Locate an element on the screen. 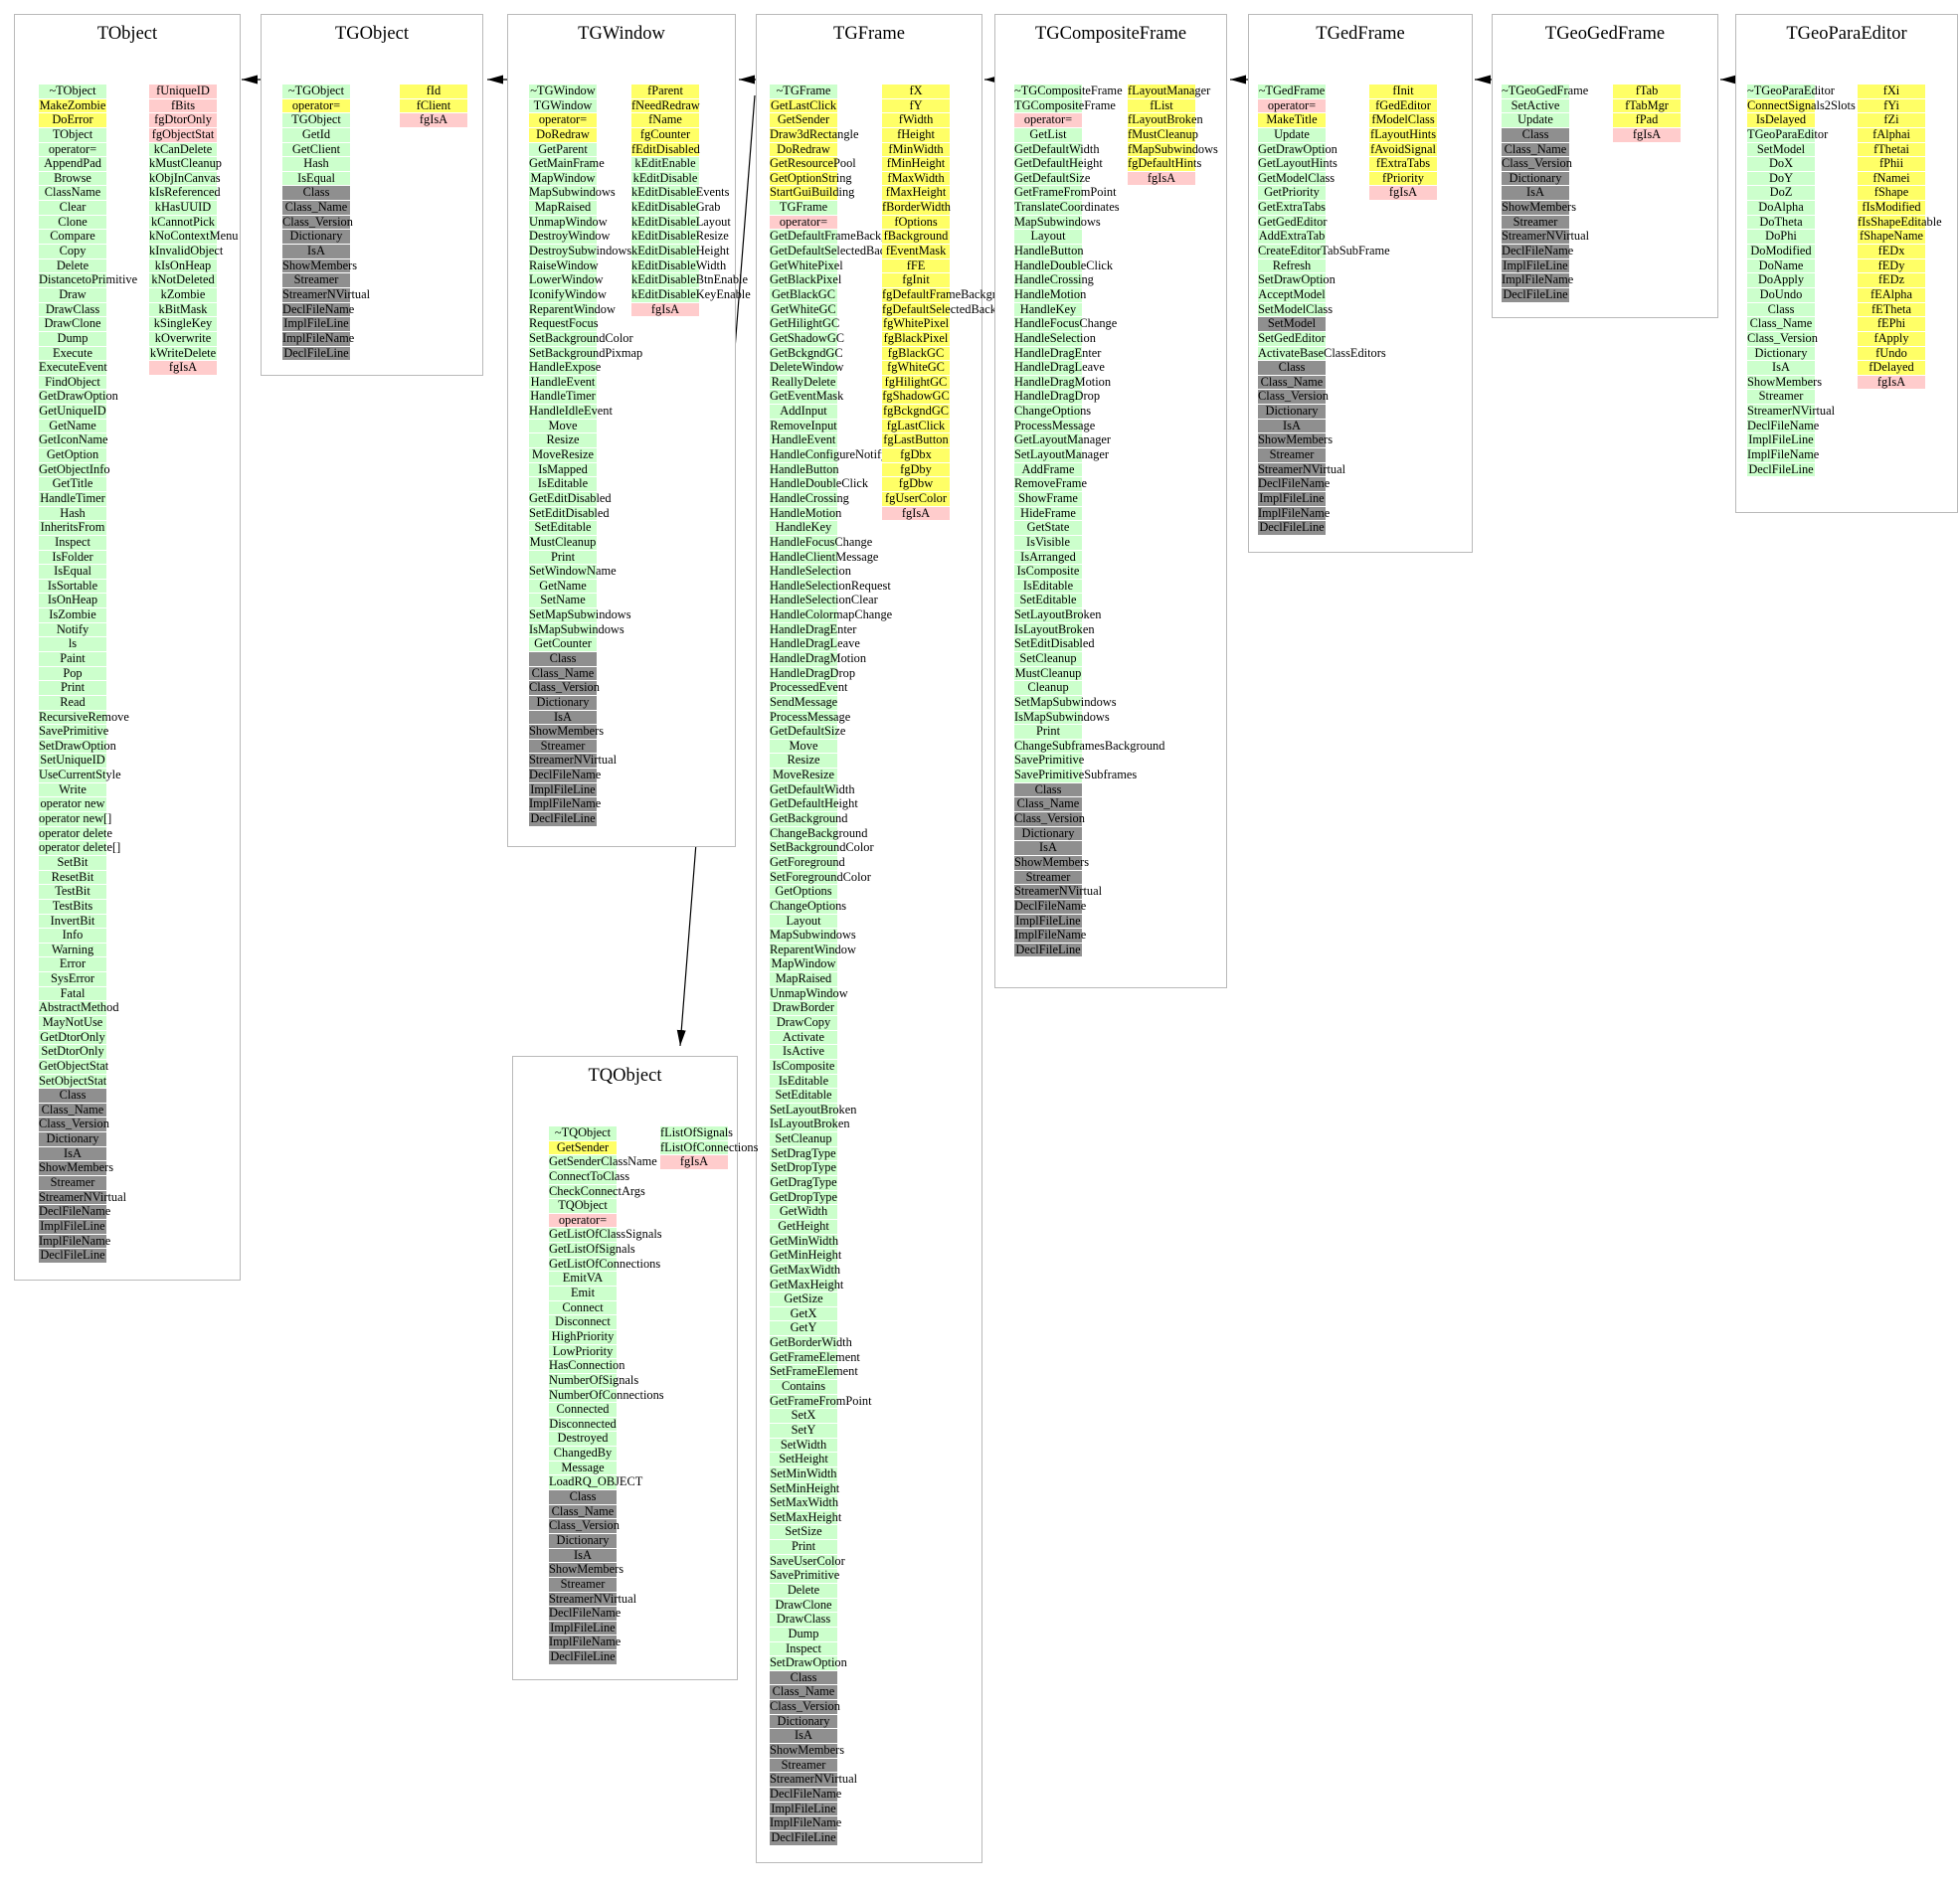 Image resolution: width=1960 pixels, height=1894 pixels. member-row: StartGuiBuilding is located at coordinates (812, 193).